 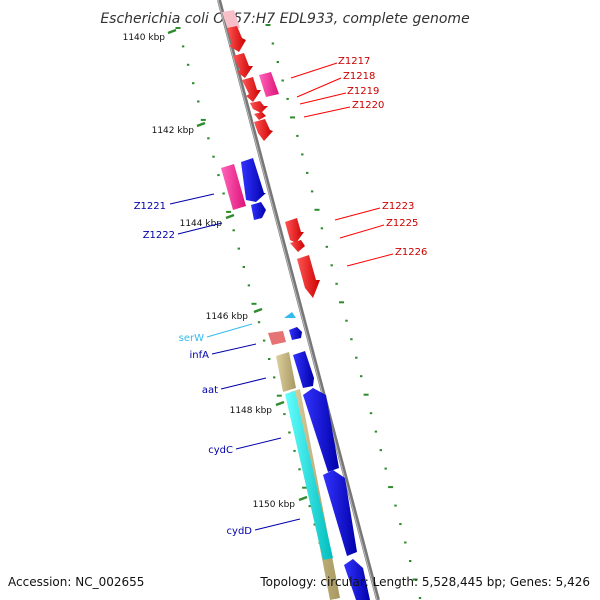 I want to click on gene-cluster-lower, so click(x=319, y=456).